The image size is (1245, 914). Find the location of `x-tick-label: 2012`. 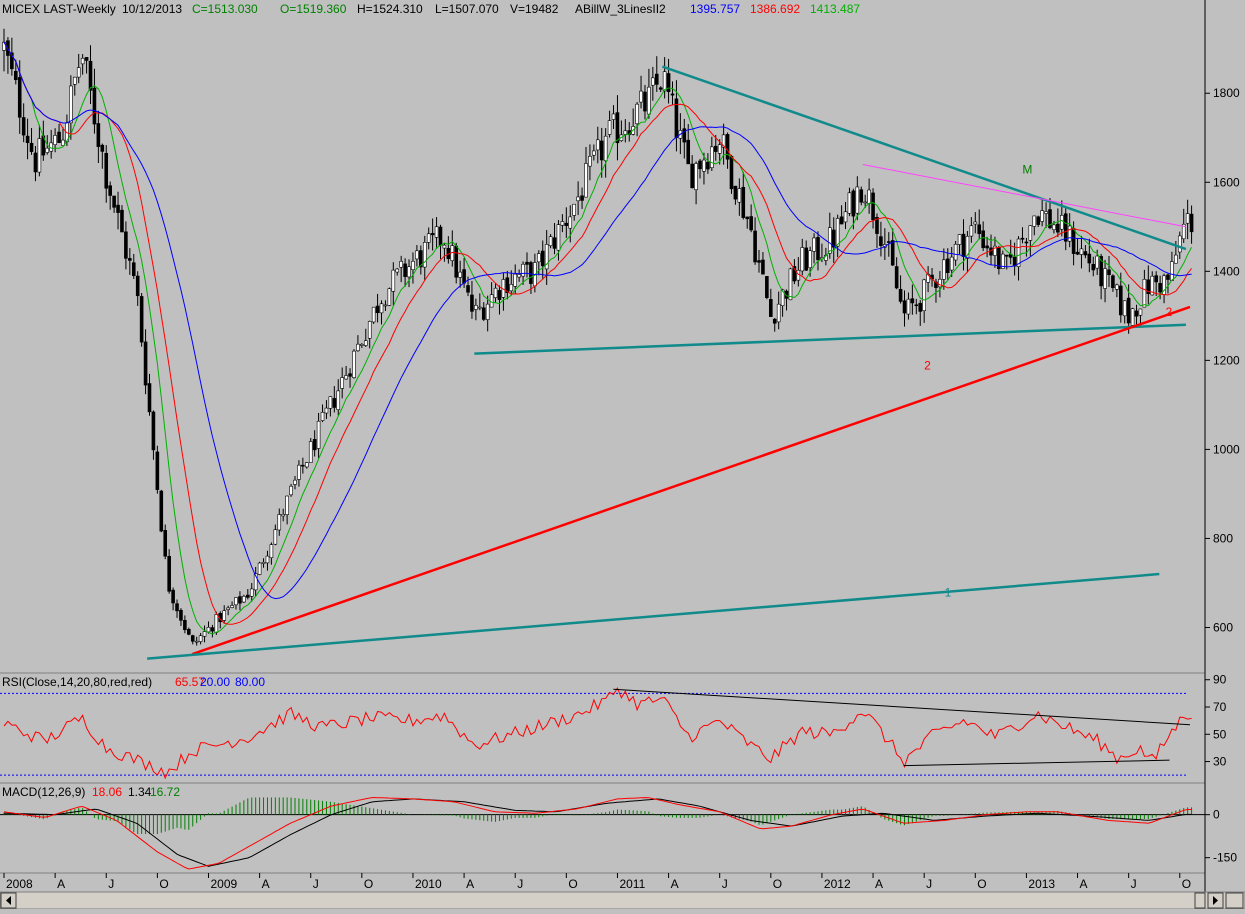

x-tick-label: 2012 is located at coordinates (837, 884).